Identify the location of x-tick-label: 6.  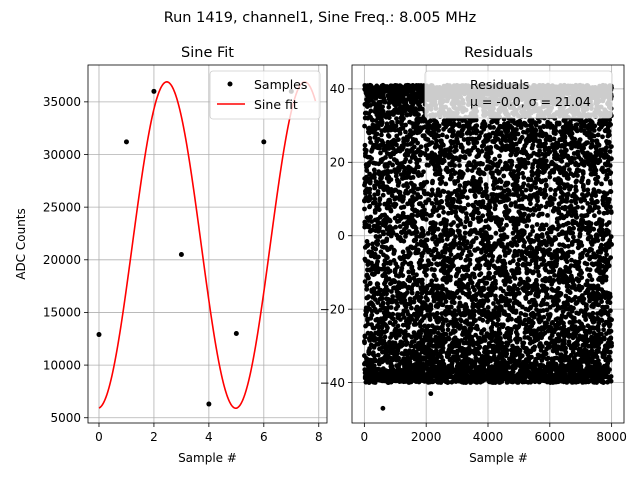
(264, 437).